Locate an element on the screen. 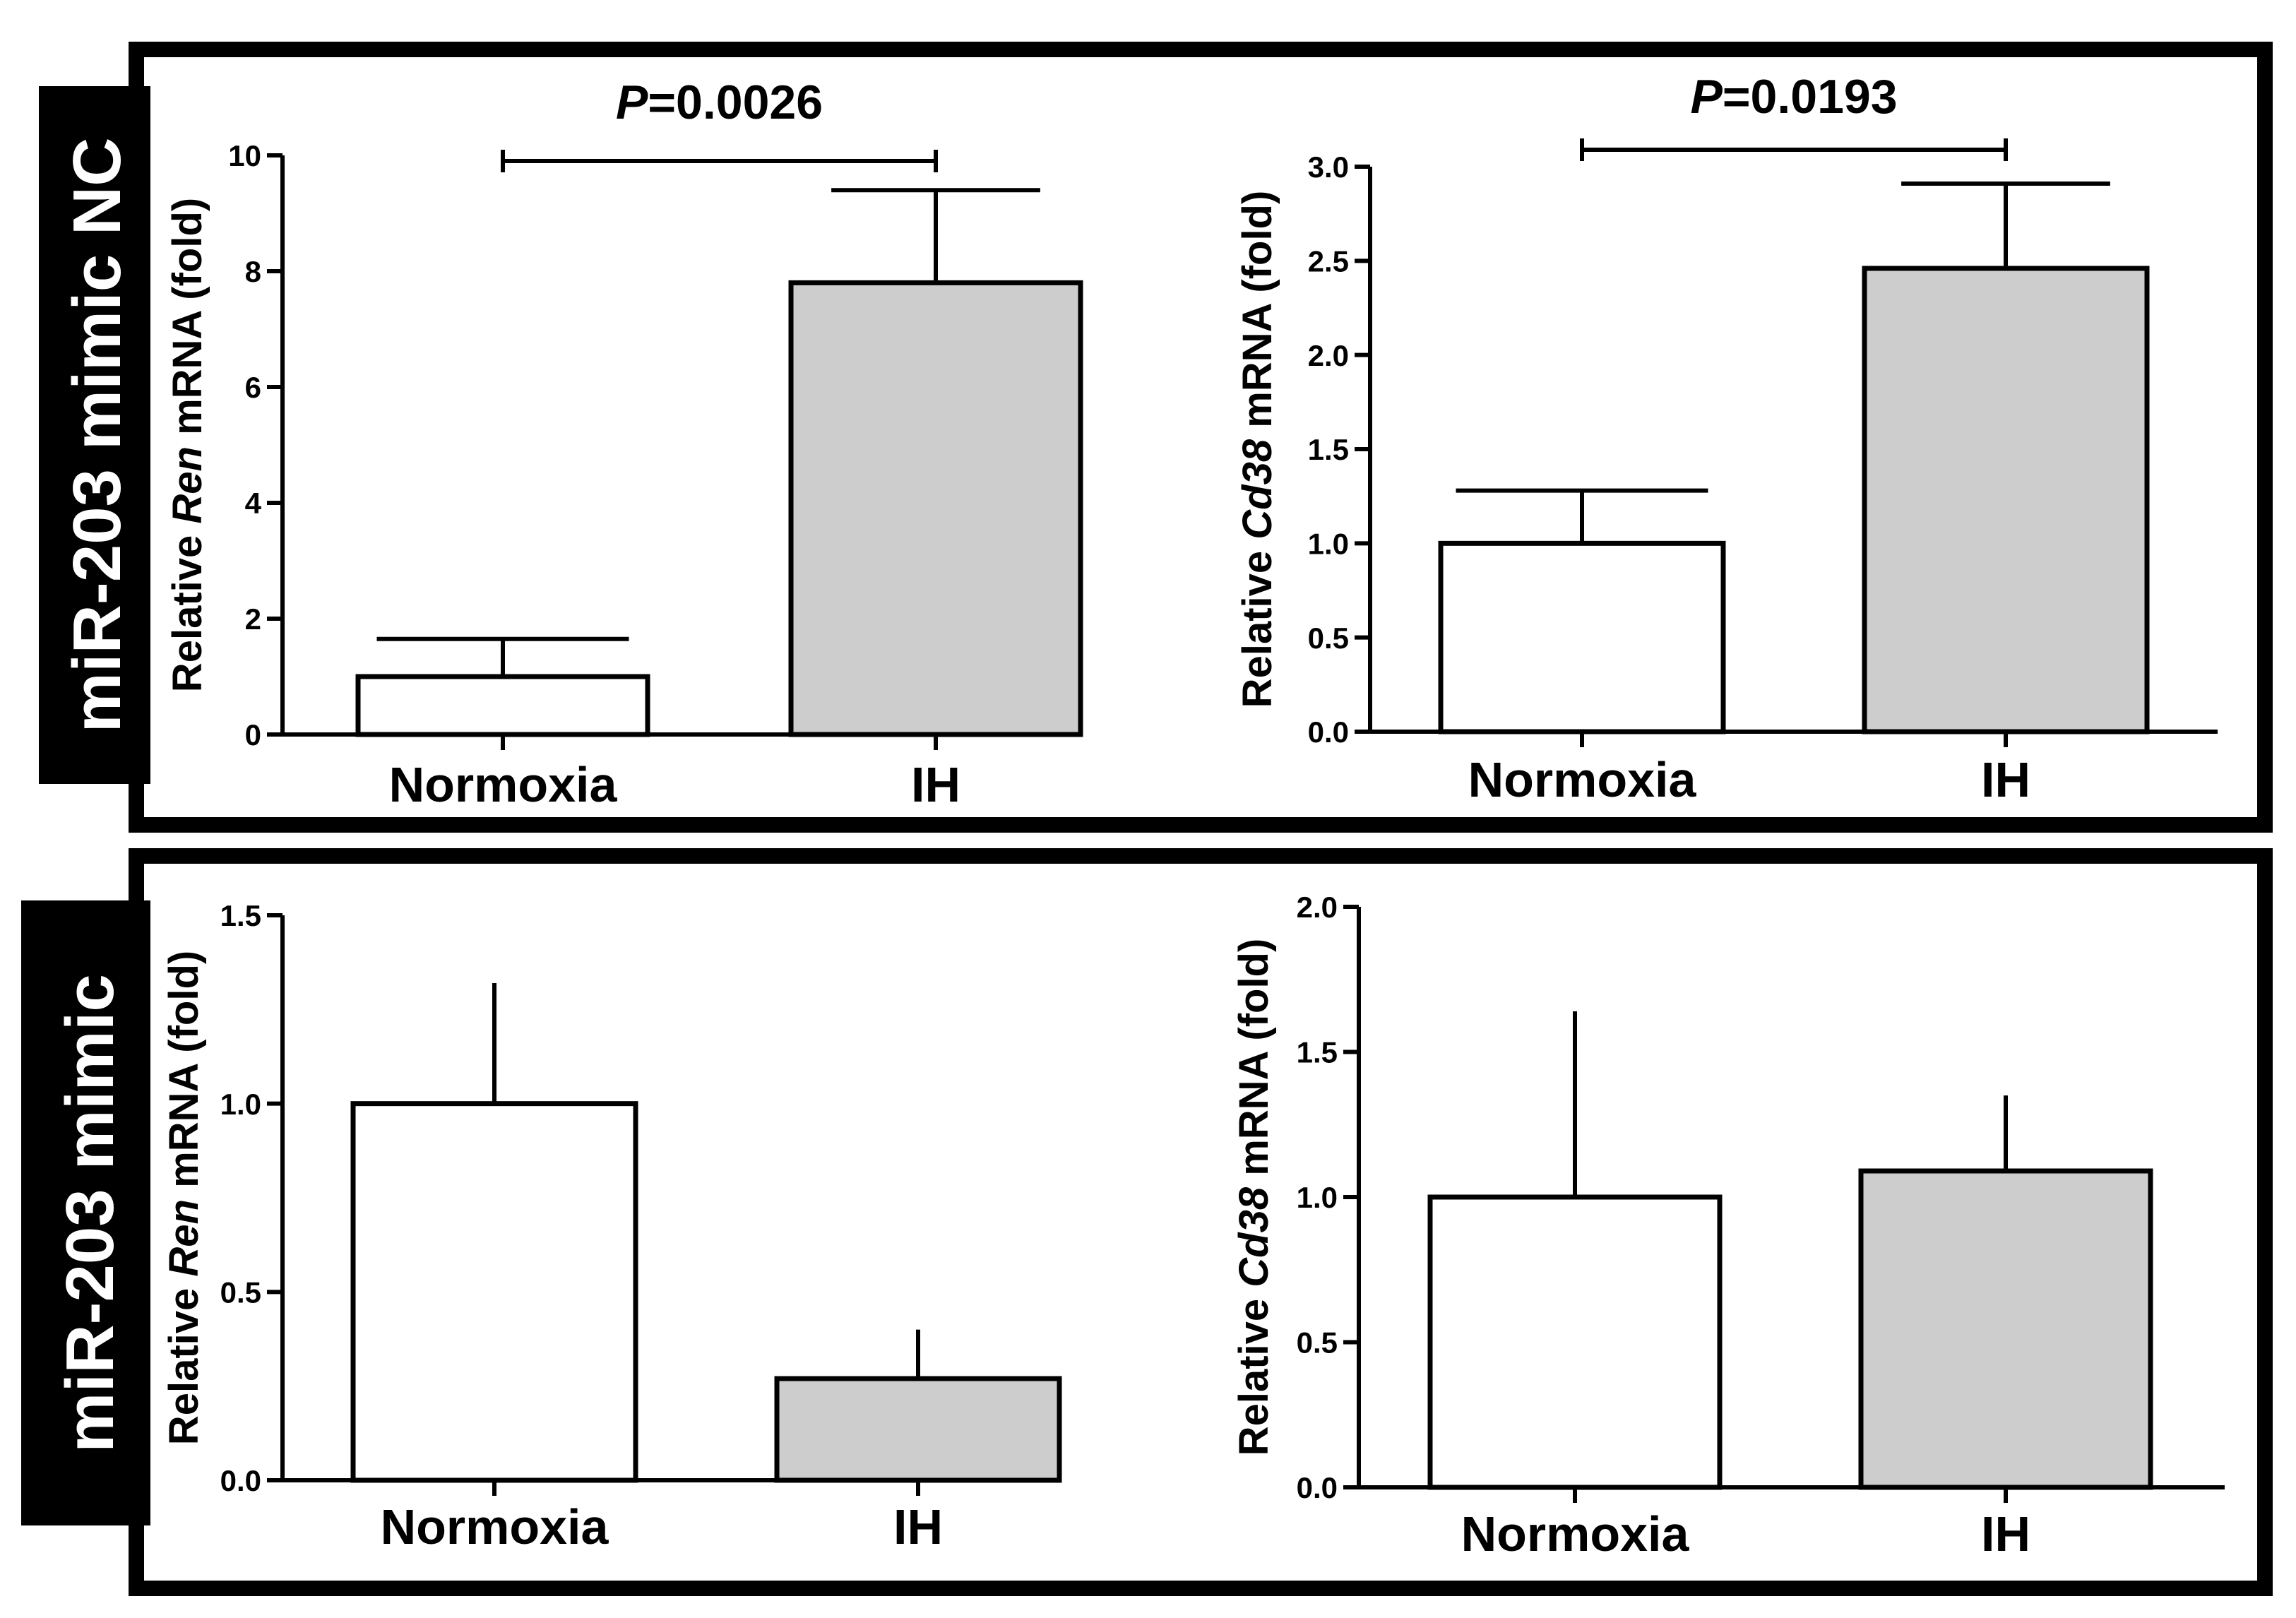 The image size is (2296, 1618). y-tick-label: 10 is located at coordinates (244, 155).